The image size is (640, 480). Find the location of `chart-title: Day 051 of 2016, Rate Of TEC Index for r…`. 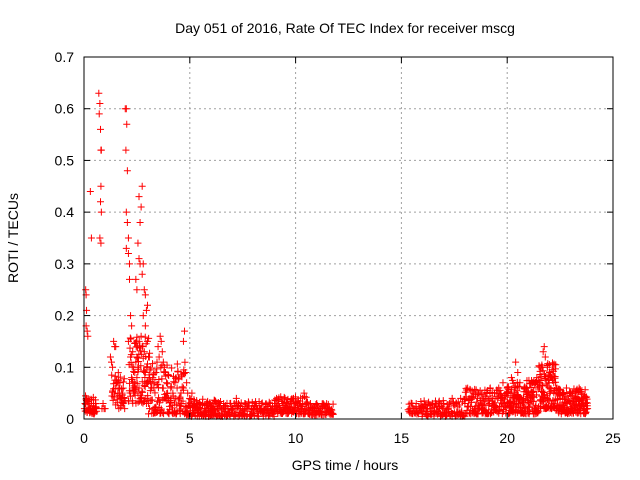

chart-title: Day 051 of 2016, Rate Of TEC Index for r… is located at coordinates (345, 28).